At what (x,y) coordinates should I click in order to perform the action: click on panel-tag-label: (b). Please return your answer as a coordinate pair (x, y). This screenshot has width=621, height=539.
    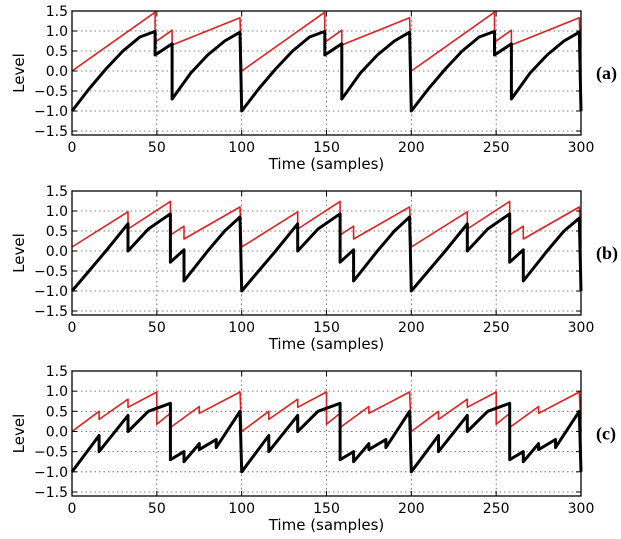
    Looking at the image, I should click on (607, 253).